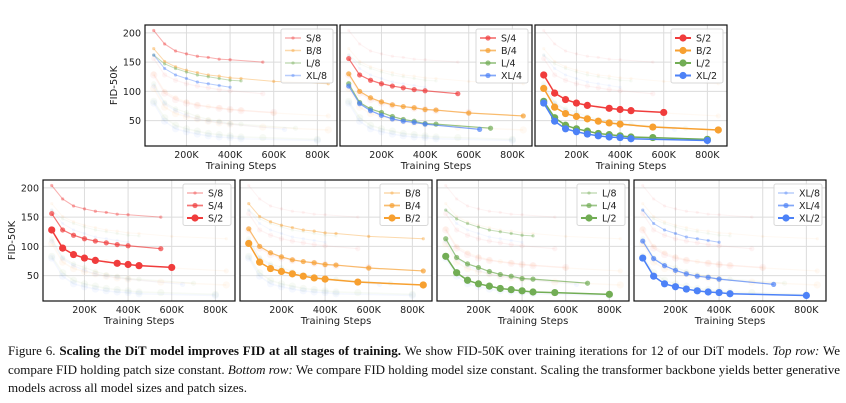 The height and width of the screenshot is (403, 846). What do you see at coordinates (215, 310) in the screenshot?
I see `x-tick-label: 800K` at bounding box center [215, 310].